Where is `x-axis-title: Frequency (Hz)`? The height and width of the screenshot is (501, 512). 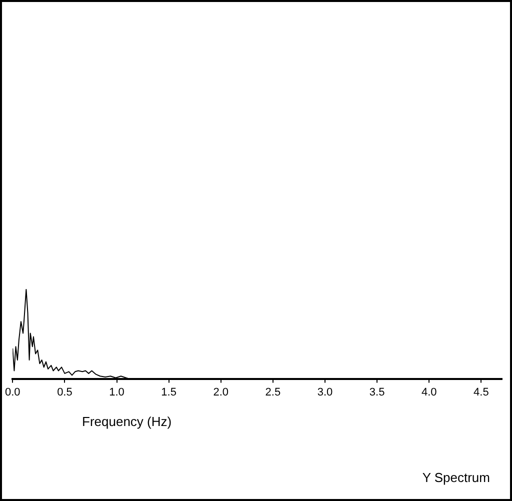 x-axis-title: Frequency (Hz) is located at coordinates (127, 421).